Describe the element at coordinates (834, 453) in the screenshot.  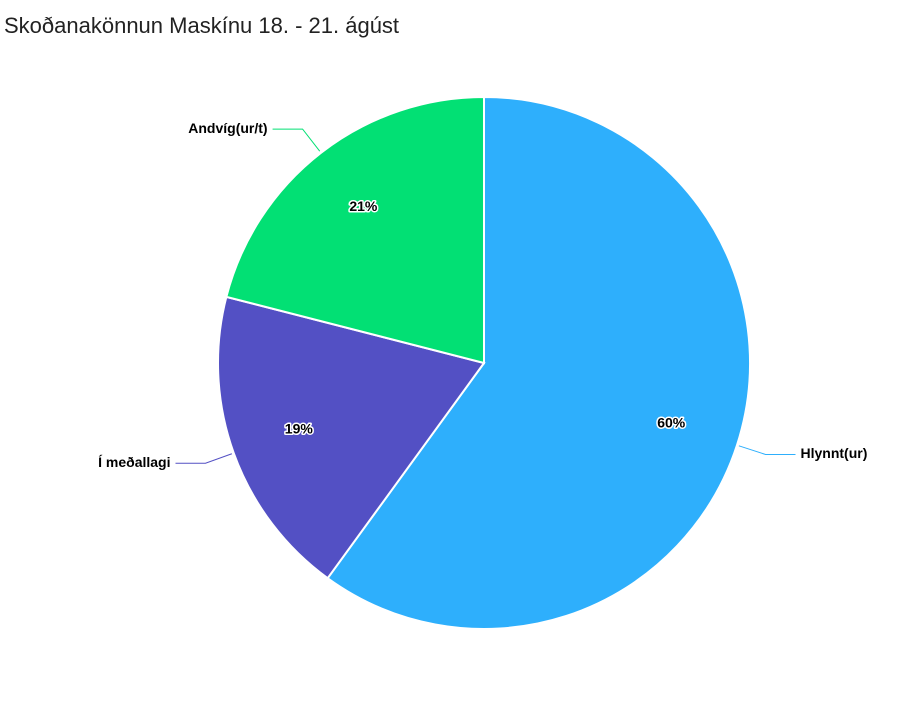
I see `category-label: Hlynnt(ur)` at that location.